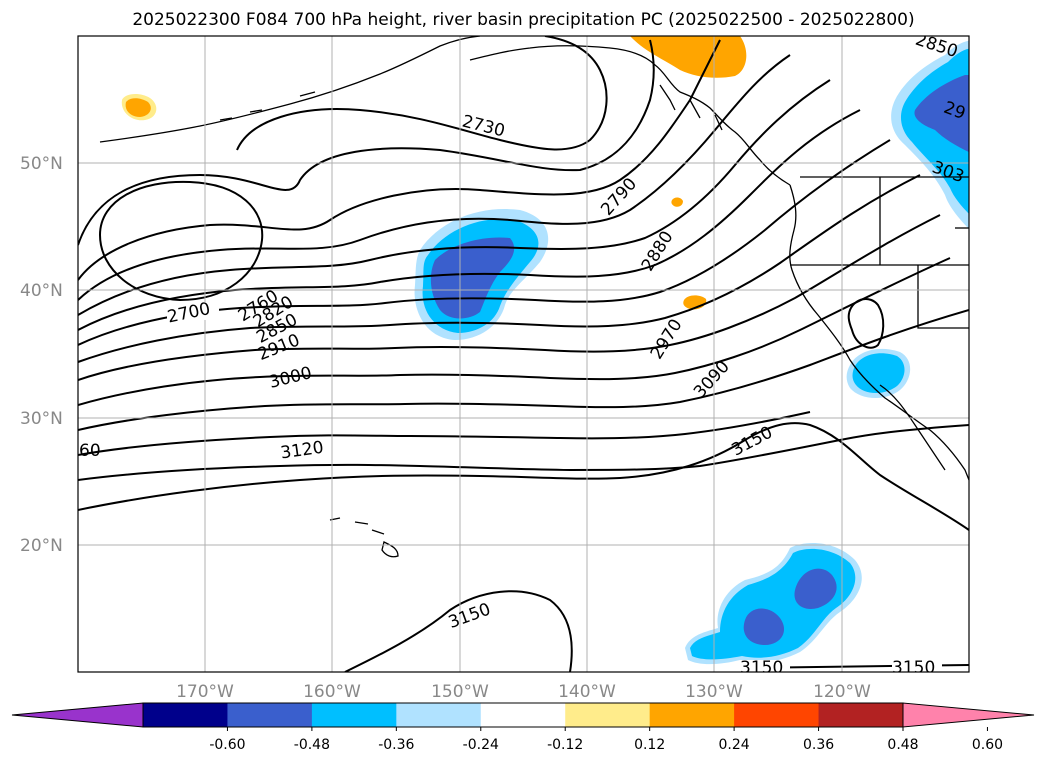 The height and width of the screenshot is (765, 1047). What do you see at coordinates (734, 745) in the screenshot?
I see `colorbar-tick-label: 0.24` at bounding box center [734, 745].